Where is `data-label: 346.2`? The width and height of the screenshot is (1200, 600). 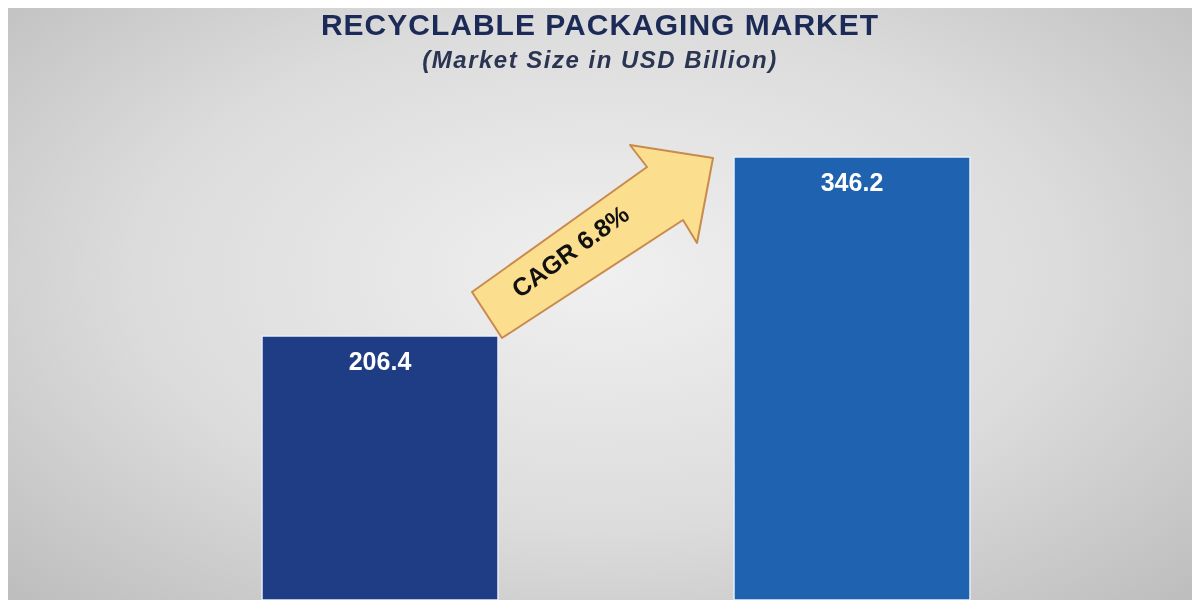
data-label: 346.2 is located at coordinates (852, 181).